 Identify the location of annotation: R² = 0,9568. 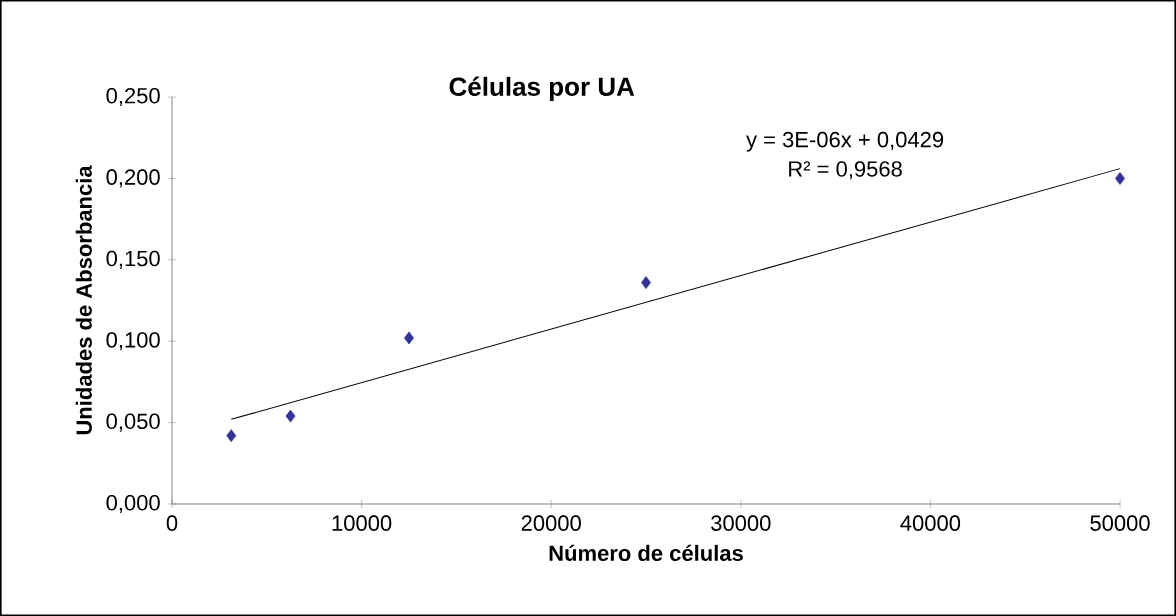
(845, 170).